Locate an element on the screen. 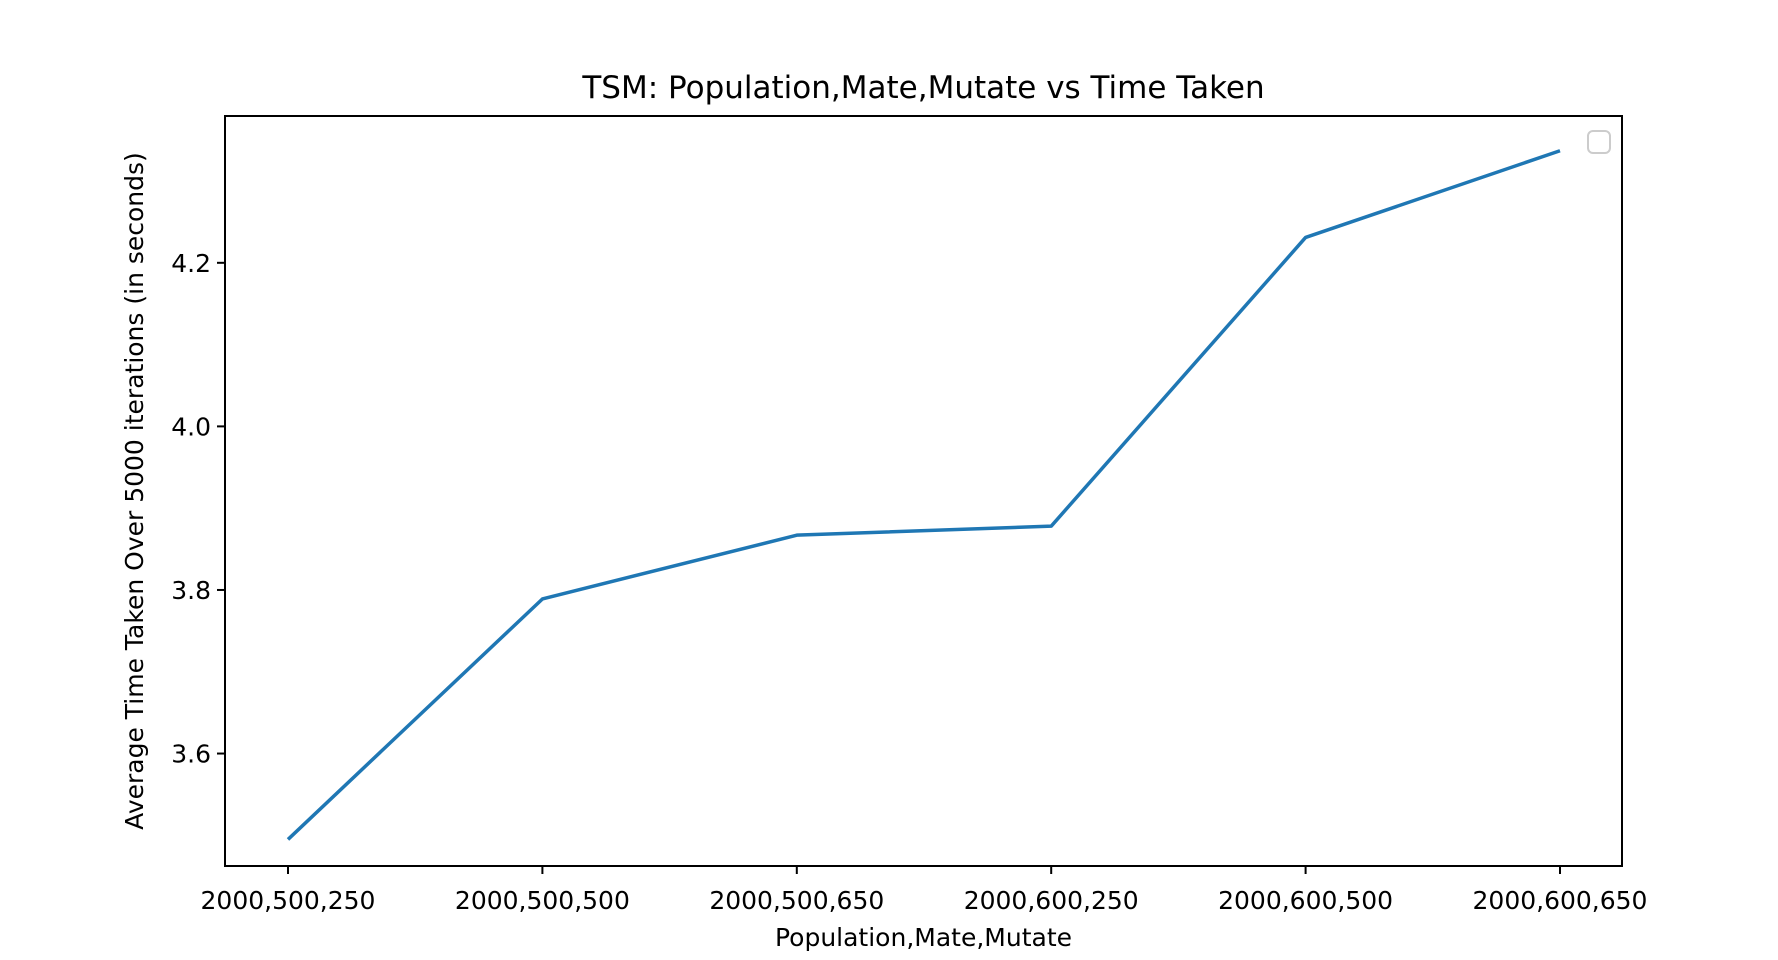 Image resolution: width=1778 pixels, height=960 pixels. y-tick-label: 4.2 is located at coordinates (191, 263).